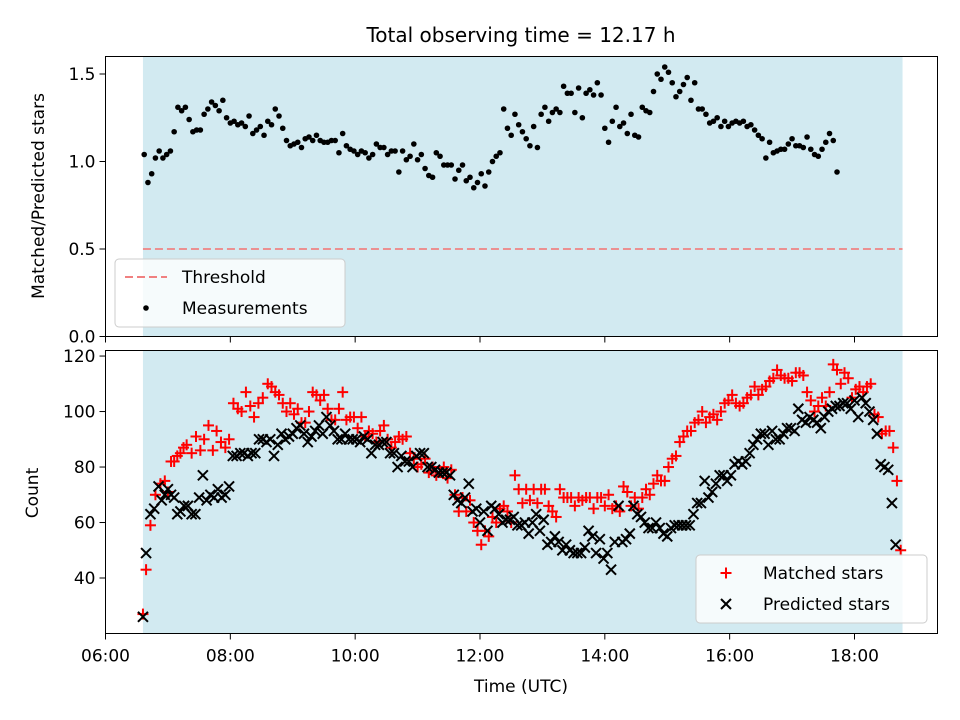 The image size is (960, 720). I want to click on legend-measurements-swatch, so click(146, 308).